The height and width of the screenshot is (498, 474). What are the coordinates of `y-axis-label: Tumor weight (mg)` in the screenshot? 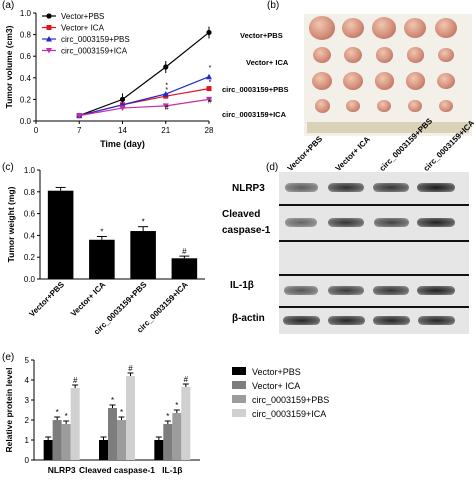 It's located at (11, 224).